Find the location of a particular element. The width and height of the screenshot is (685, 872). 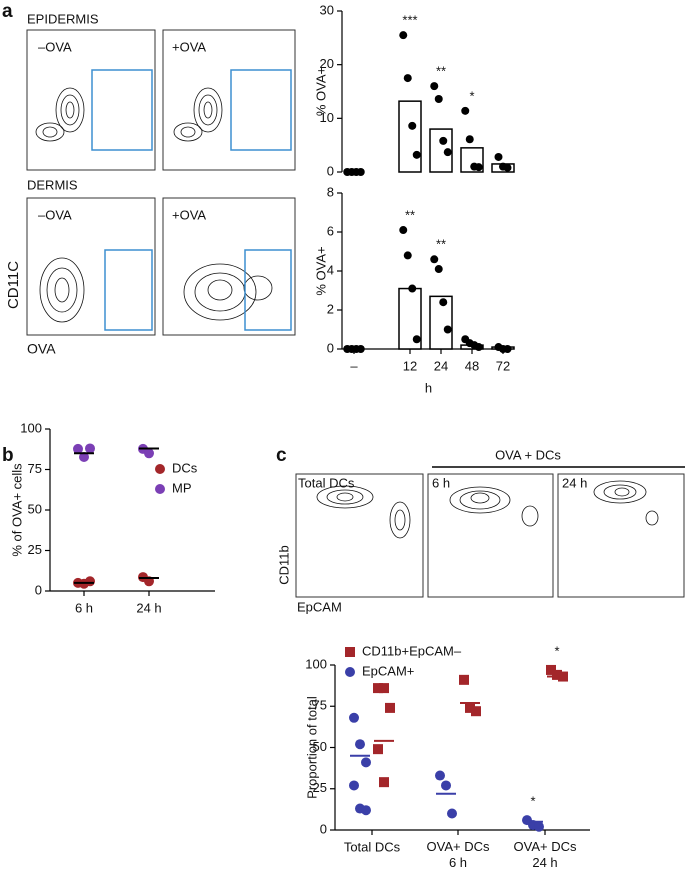

panel-label: c is located at coordinates (281, 455).